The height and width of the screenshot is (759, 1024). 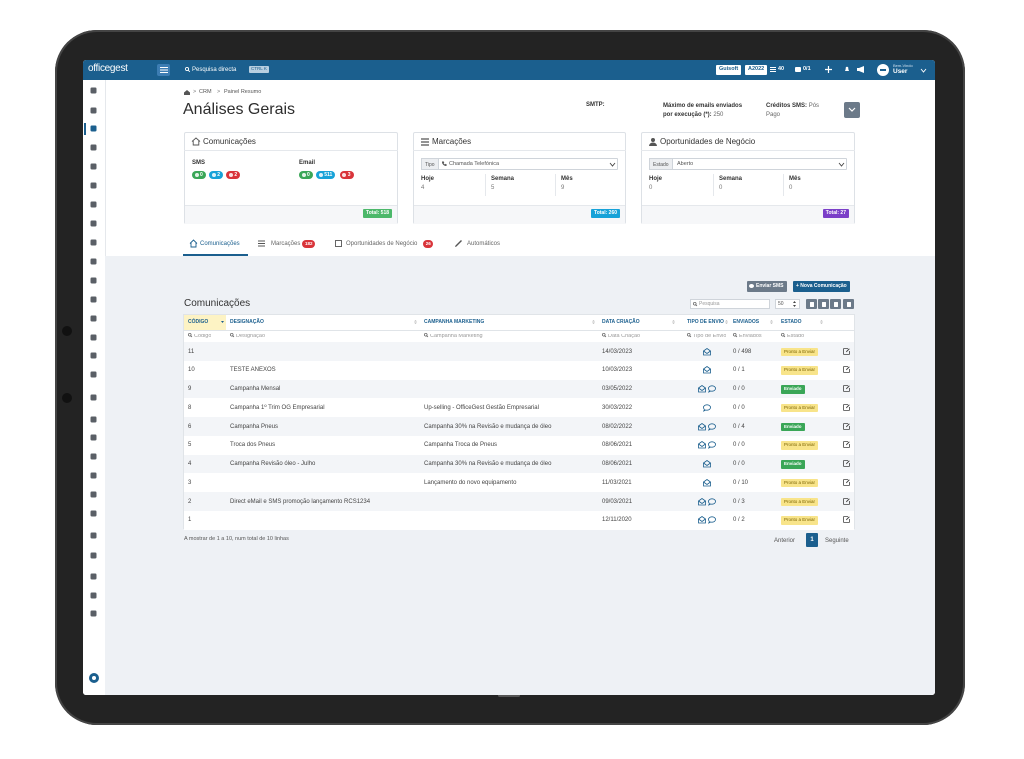 What do you see at coordinates (787, 304) in the screenshot?
I see `page-size-select` at bounding box center [787, 304].